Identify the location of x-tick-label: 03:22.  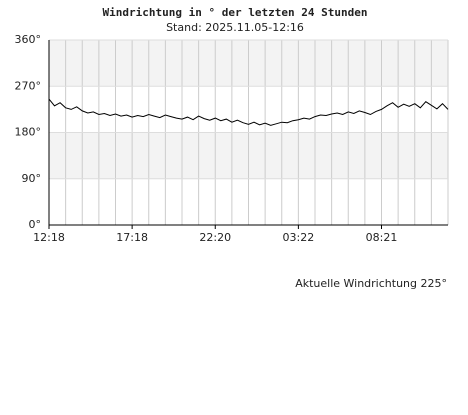
(299, 237).